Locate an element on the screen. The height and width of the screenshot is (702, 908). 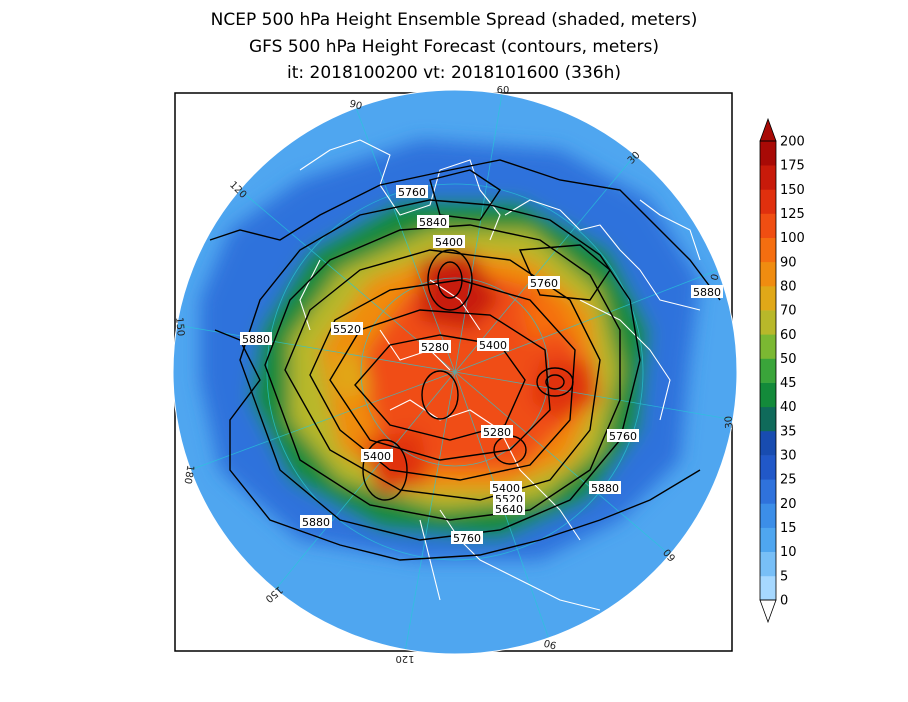
longitude-label: 60 is located at coordinates (503, 90).